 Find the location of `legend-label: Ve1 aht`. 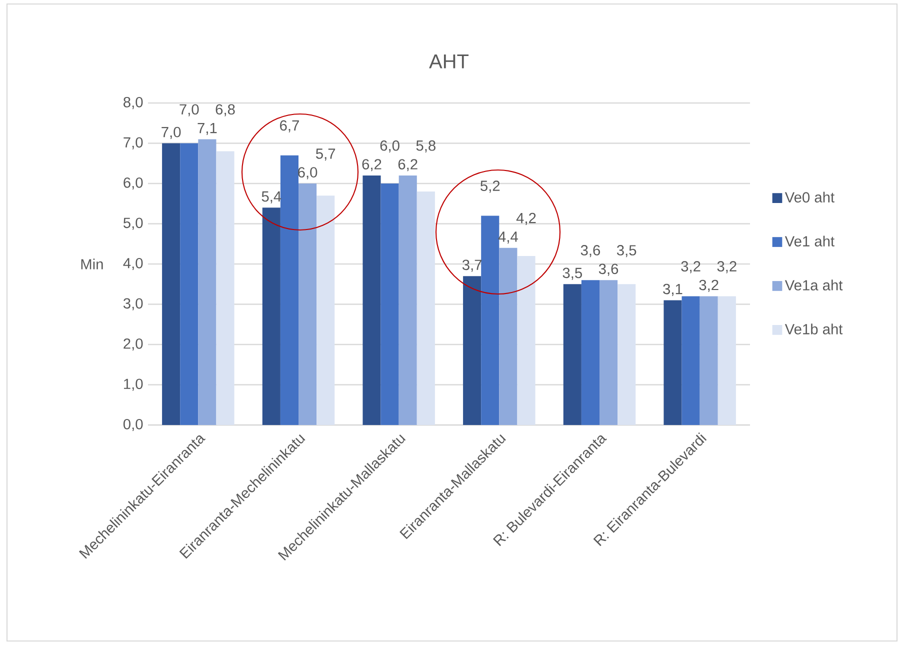

legend-label: Ve1 aht is located at coordinates (809, 241).